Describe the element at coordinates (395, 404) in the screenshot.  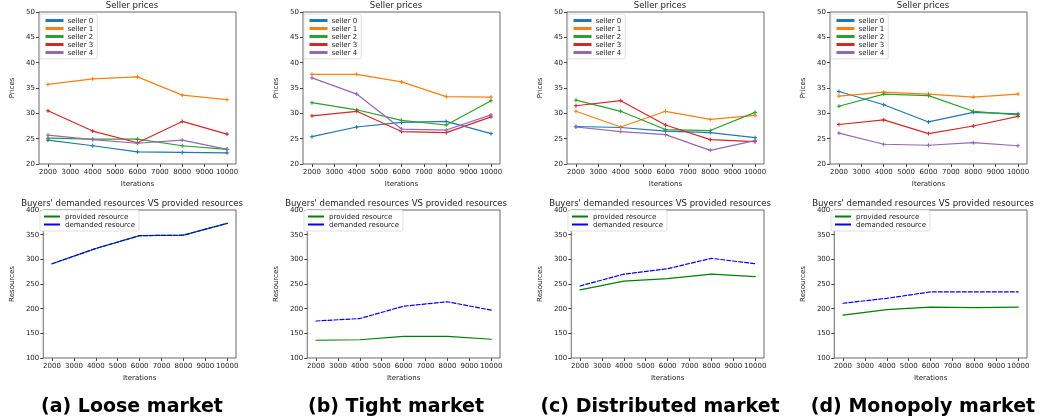
I see `text: (b) Tight market` at that location.